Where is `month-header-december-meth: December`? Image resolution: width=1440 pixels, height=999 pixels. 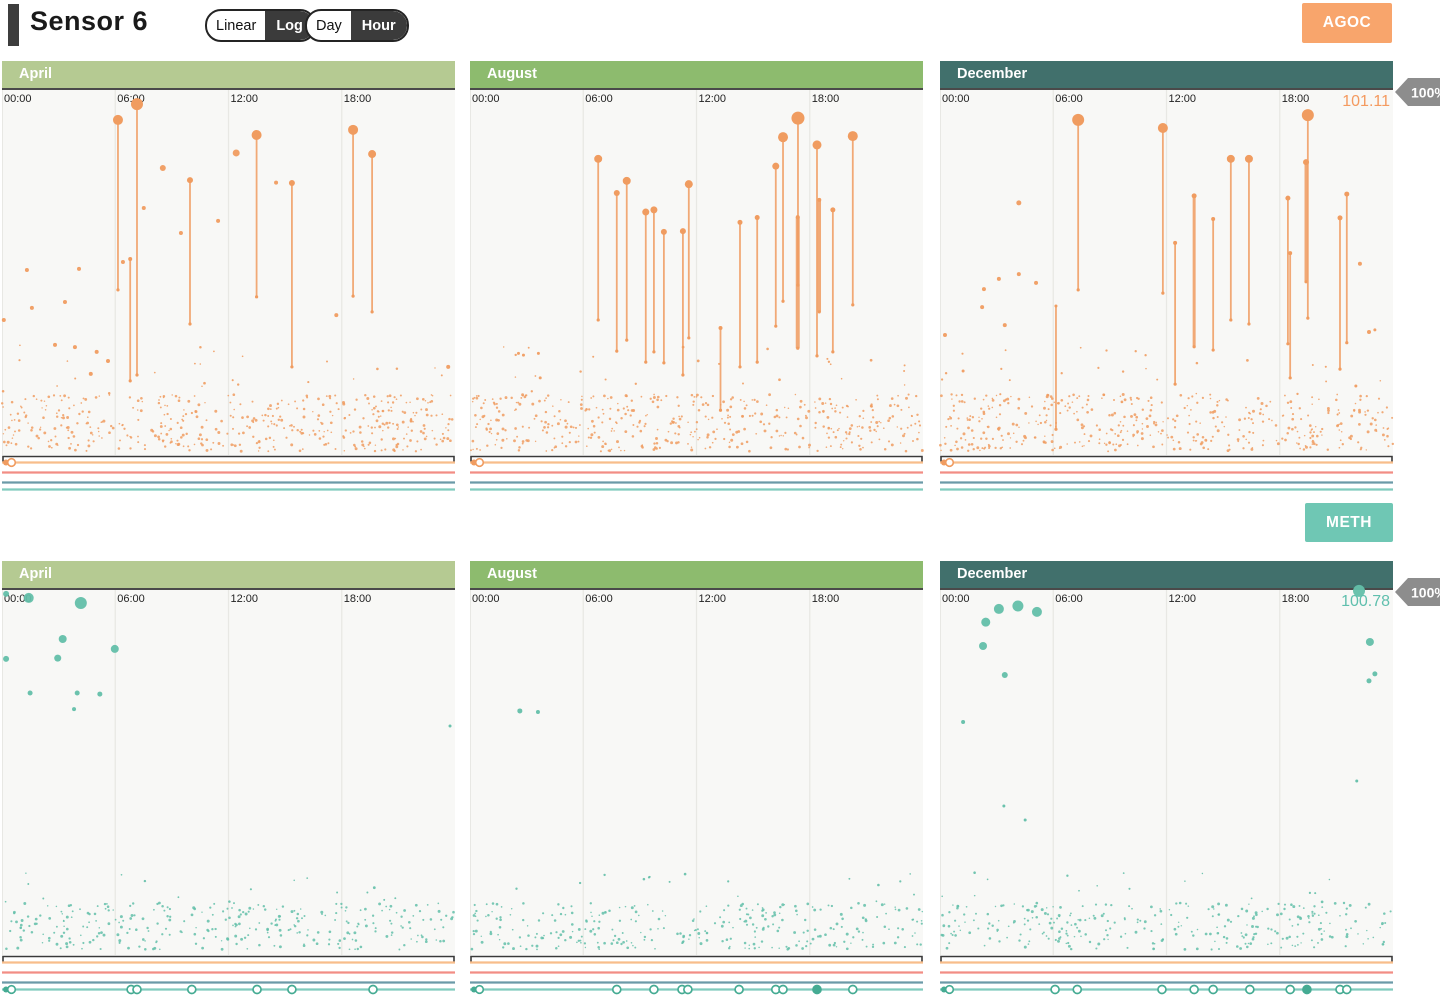
month-header-december-meth: December is located at coordinates (1166, 574).